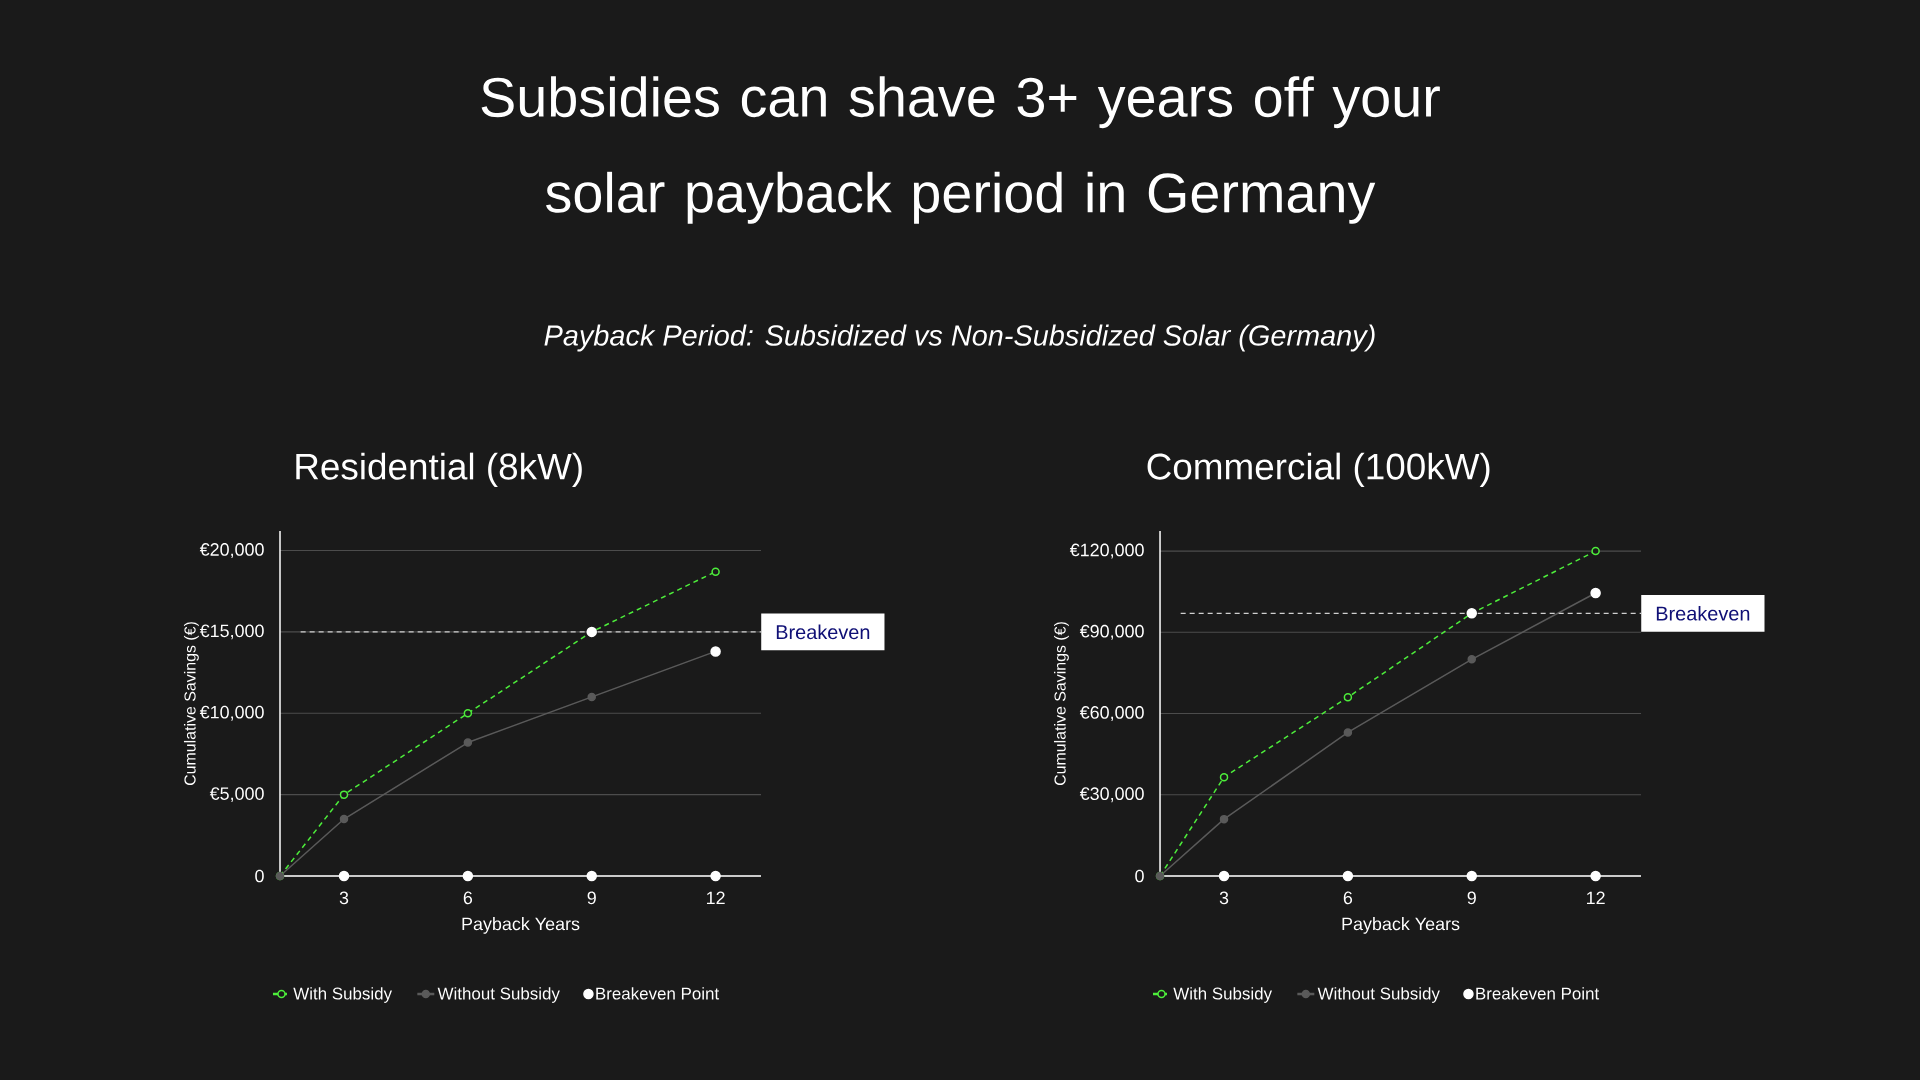 The height and width of the screenshot is (1080, 1920). What do you see at coordinates (1318, 469) in the screenshot?
I see `chart-title: Commercial (100kW)` at bounding box center [1318, 469].